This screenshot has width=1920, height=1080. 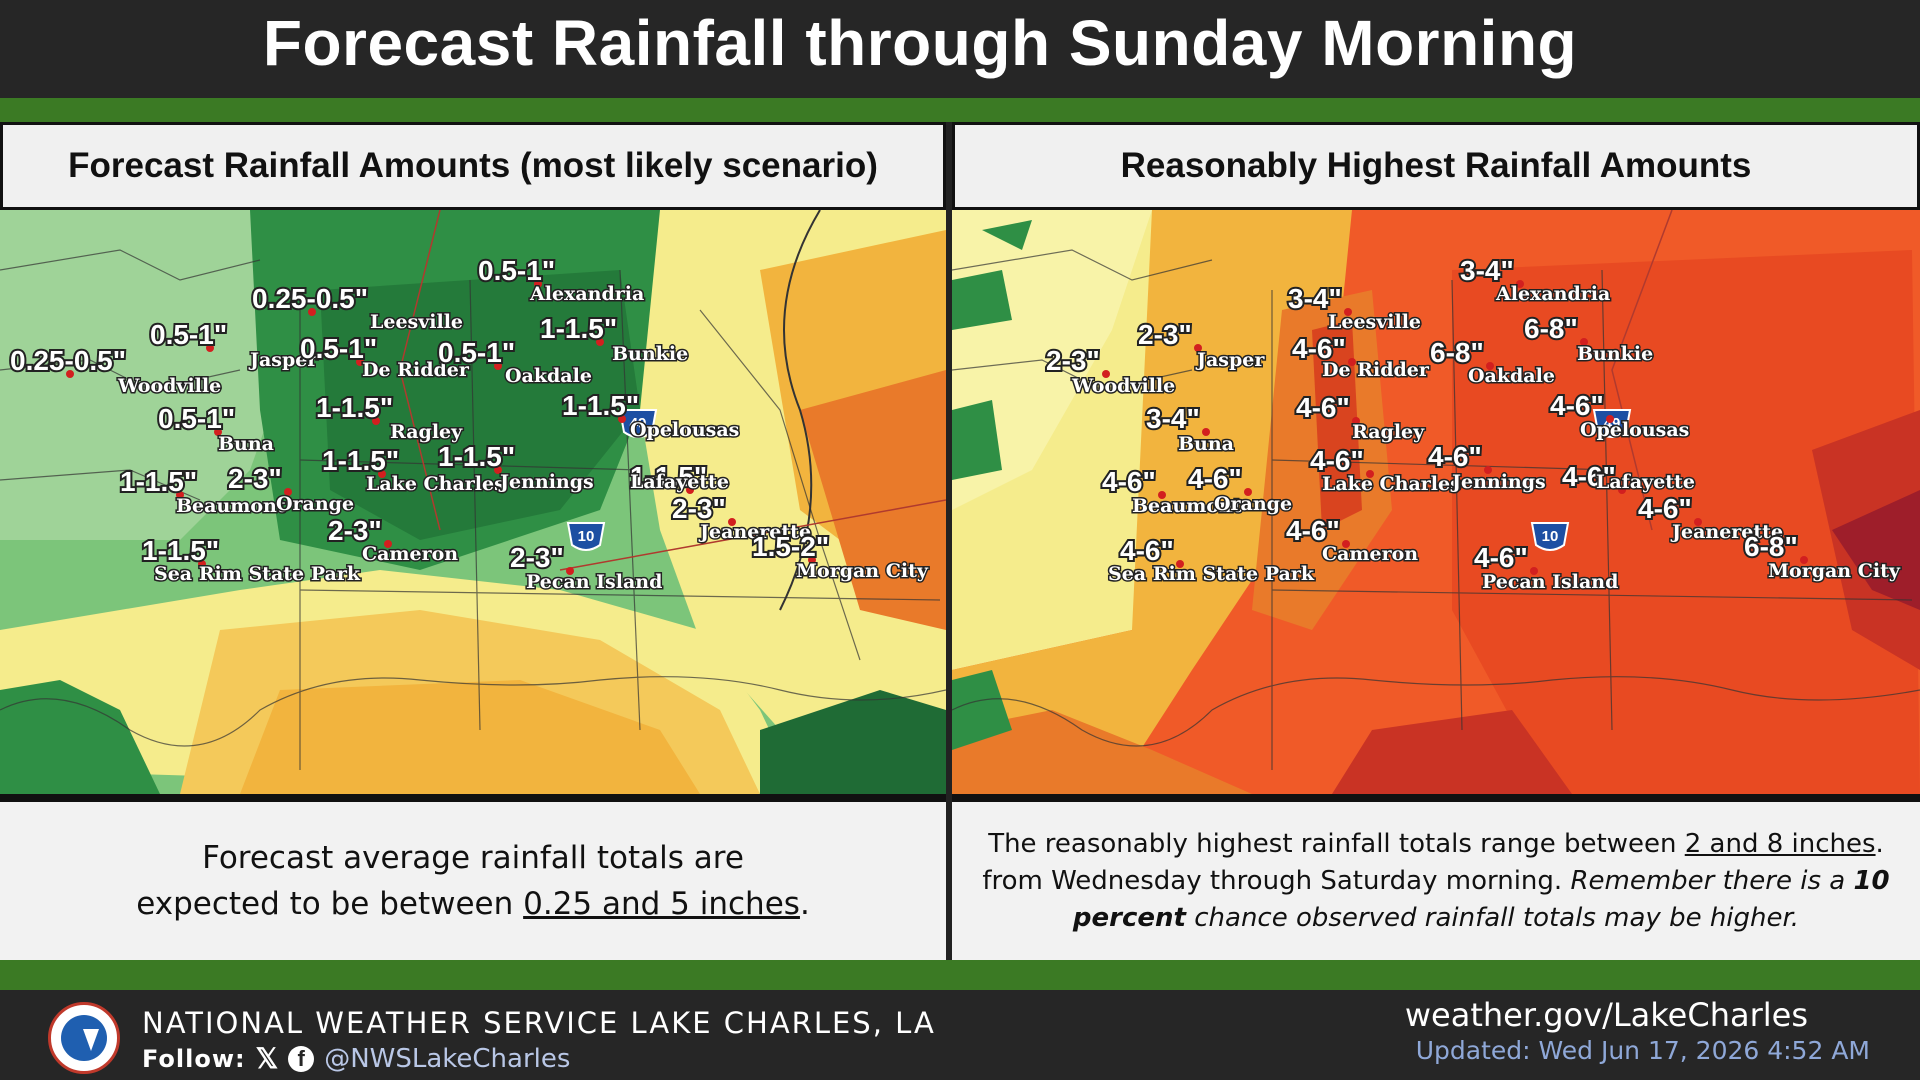 What do you see at coordinates (1550, 536) in the screenshot?
I see `svg-text: 10` at bounding box center [1550, 536].